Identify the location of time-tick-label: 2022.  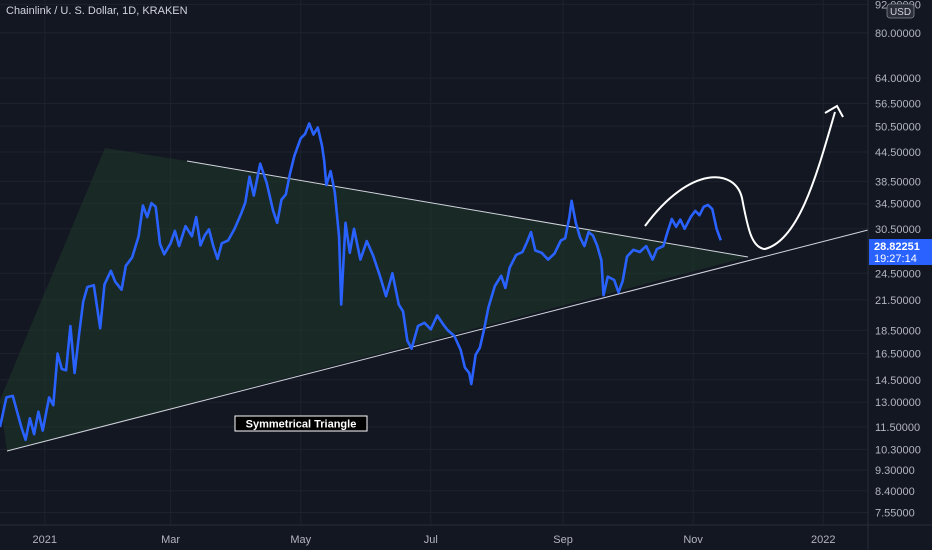
(823, 540).